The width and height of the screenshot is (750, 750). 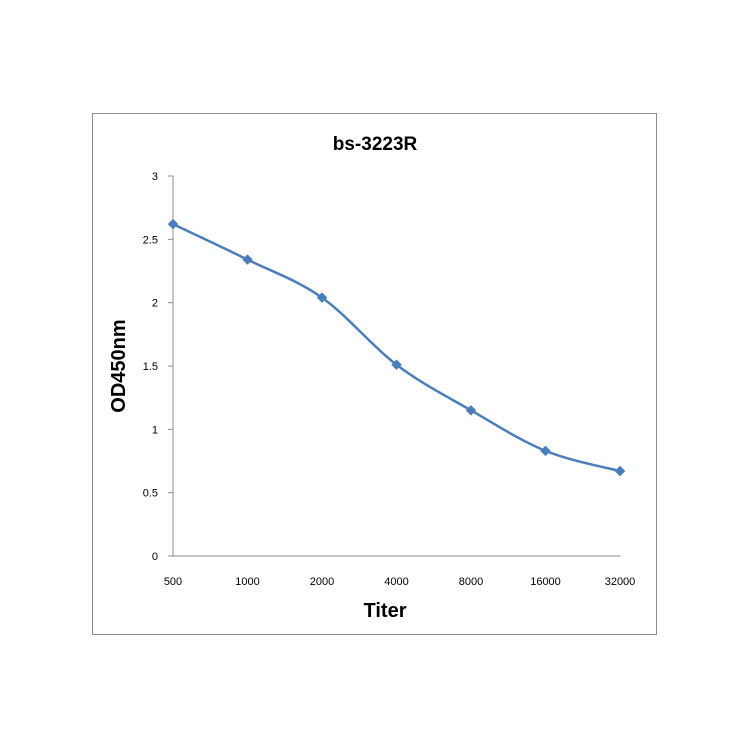 What do you see at coordinates (545, 582) in the screenshot?
I see `x-tick-label: 16000` at bounding box center [545, 582].